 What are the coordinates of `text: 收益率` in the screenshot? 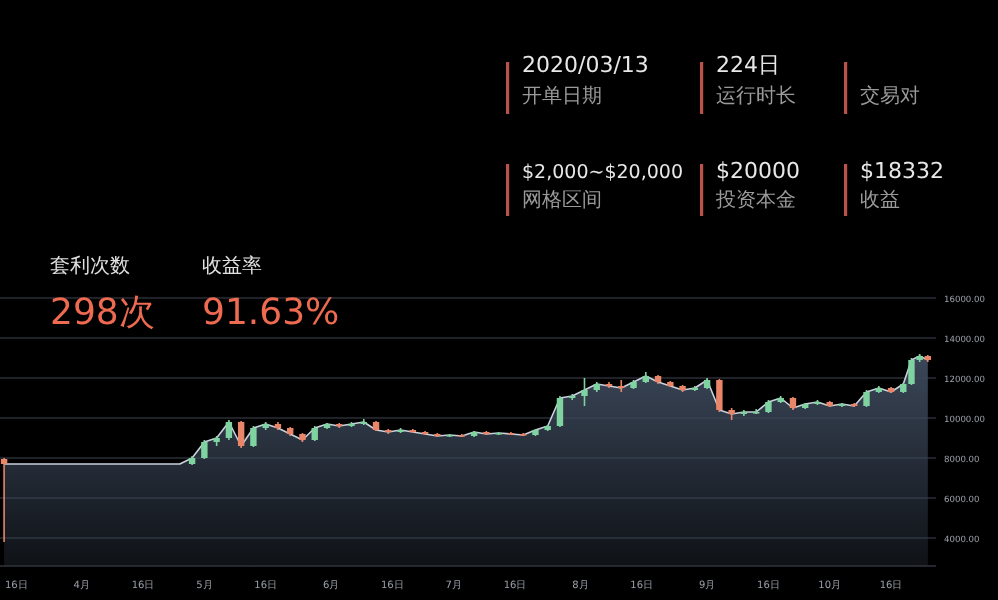 It's located at (232, 266).